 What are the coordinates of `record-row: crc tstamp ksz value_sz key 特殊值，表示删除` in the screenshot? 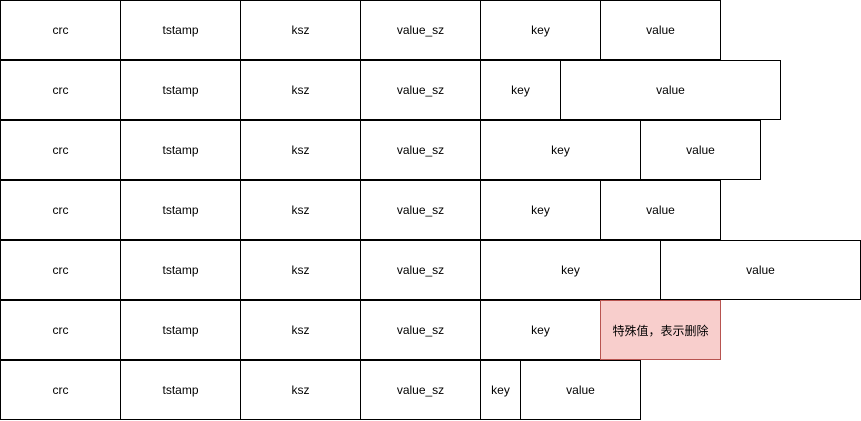 It's located at (360, 330).